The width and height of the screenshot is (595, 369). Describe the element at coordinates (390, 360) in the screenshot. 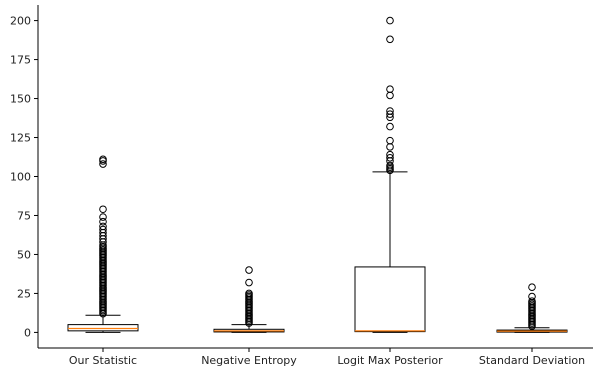

I see `x-tick-label: Logit Max Posterior` at that location.